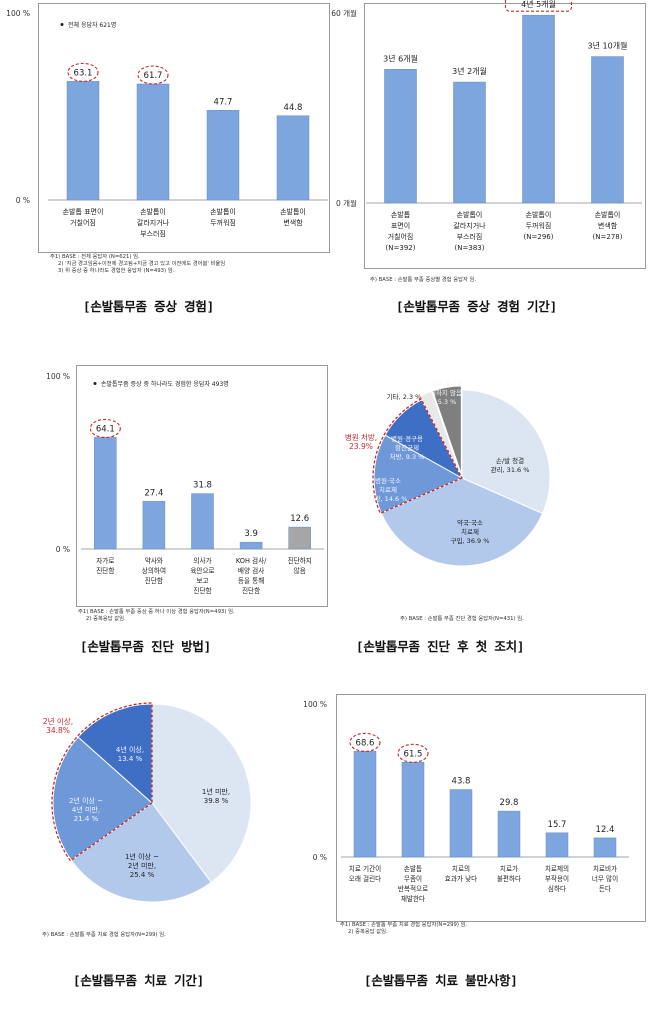 The image size is (649, 1026). What do you see at coordinates (223, 102) in the screenshot?
I see `data-label: 47.7` at bounding box center [223, 102].